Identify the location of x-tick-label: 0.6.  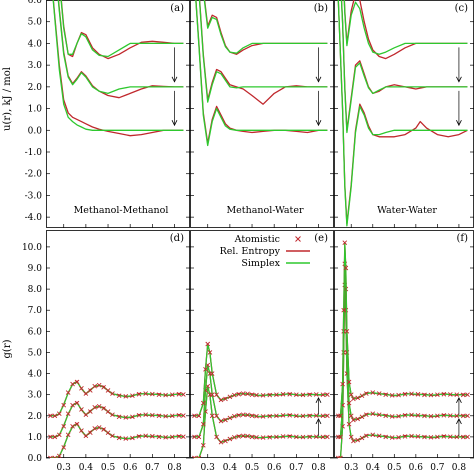
(130, 468).